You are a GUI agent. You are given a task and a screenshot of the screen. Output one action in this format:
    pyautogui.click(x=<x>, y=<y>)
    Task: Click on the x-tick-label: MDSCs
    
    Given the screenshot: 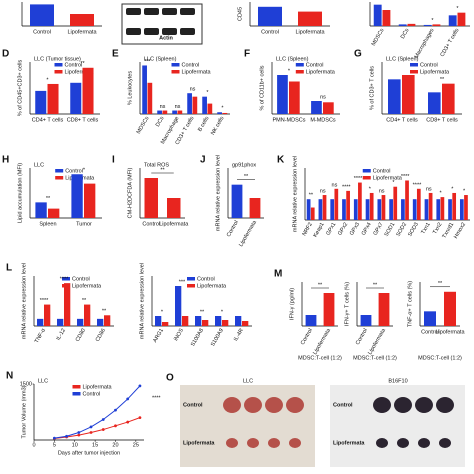 What is the action you would take?
    pyautogui.click(x=143, y=126)
    